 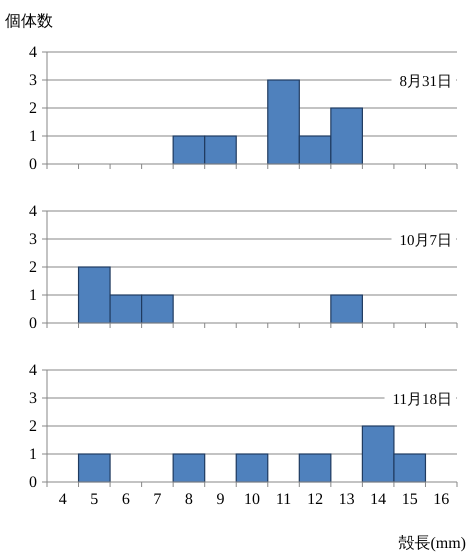 What do you see at coordinates (284, 499) in the screenshot?
I see `x-tick-label: 11` at bounding box center [284, 499].